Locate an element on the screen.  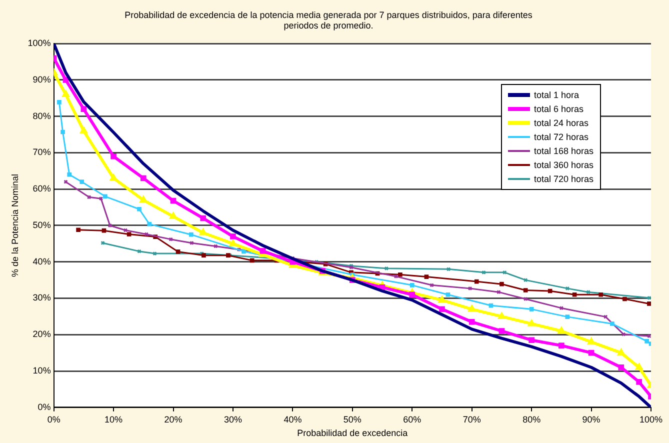
legend-label: total 6 horas is located at coordinates (559, 109).